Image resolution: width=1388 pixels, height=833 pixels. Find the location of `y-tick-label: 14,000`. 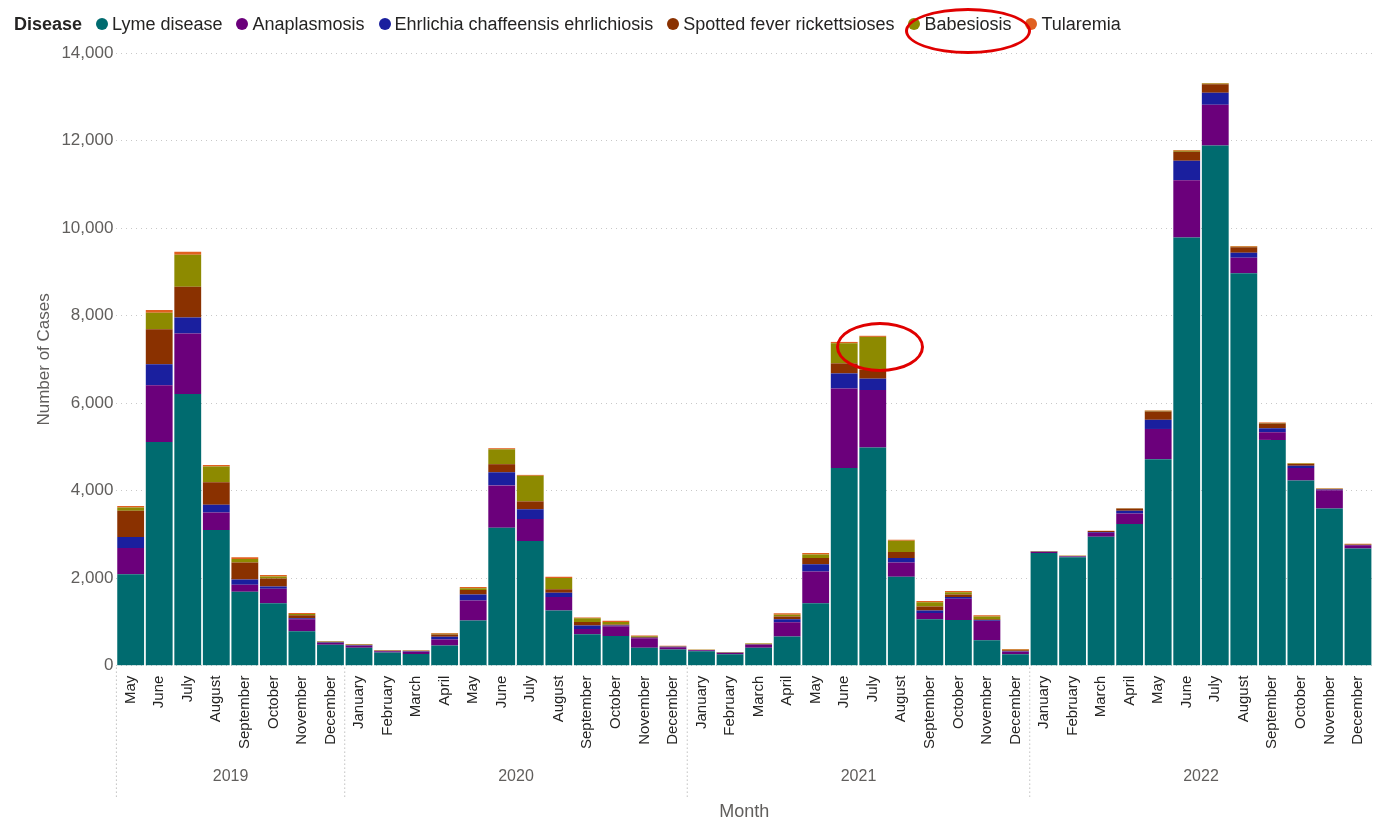

y-tick-label: 14,000 is located at coordinates (87, 52).